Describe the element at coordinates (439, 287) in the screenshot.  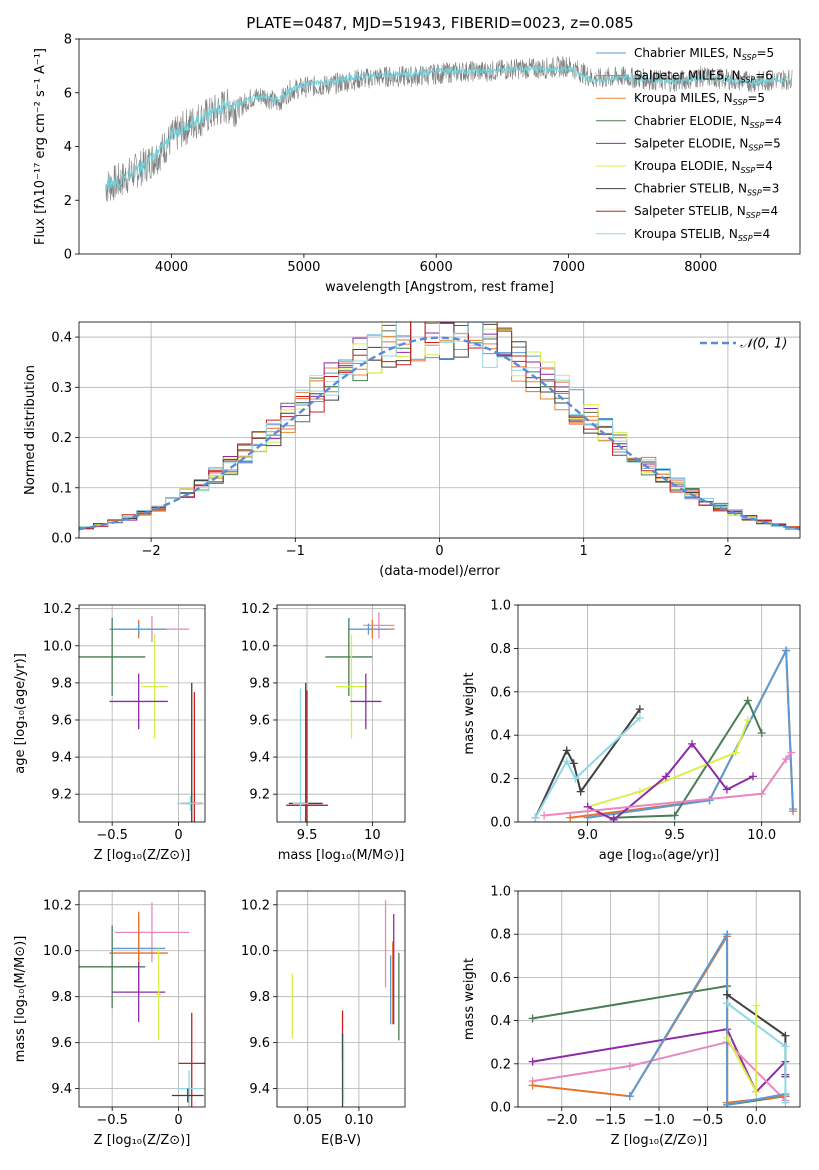
I see `x-axis-label: wavelength [Angstrom, rest frame]` at that location.